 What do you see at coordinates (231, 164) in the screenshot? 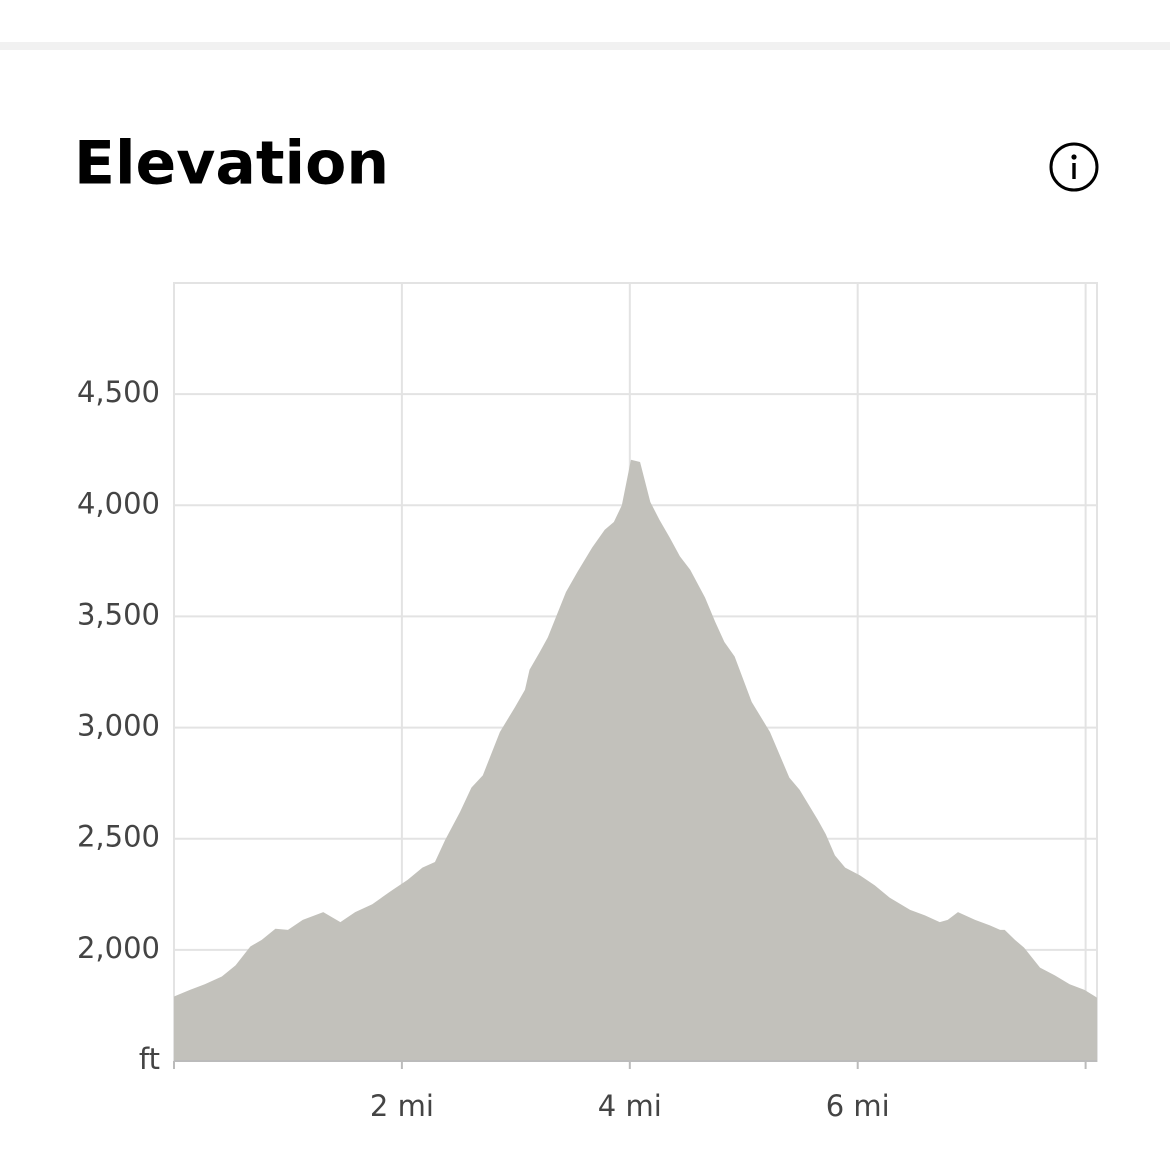
I see `chart-title: Elevation` at bounding box center [231, 164].